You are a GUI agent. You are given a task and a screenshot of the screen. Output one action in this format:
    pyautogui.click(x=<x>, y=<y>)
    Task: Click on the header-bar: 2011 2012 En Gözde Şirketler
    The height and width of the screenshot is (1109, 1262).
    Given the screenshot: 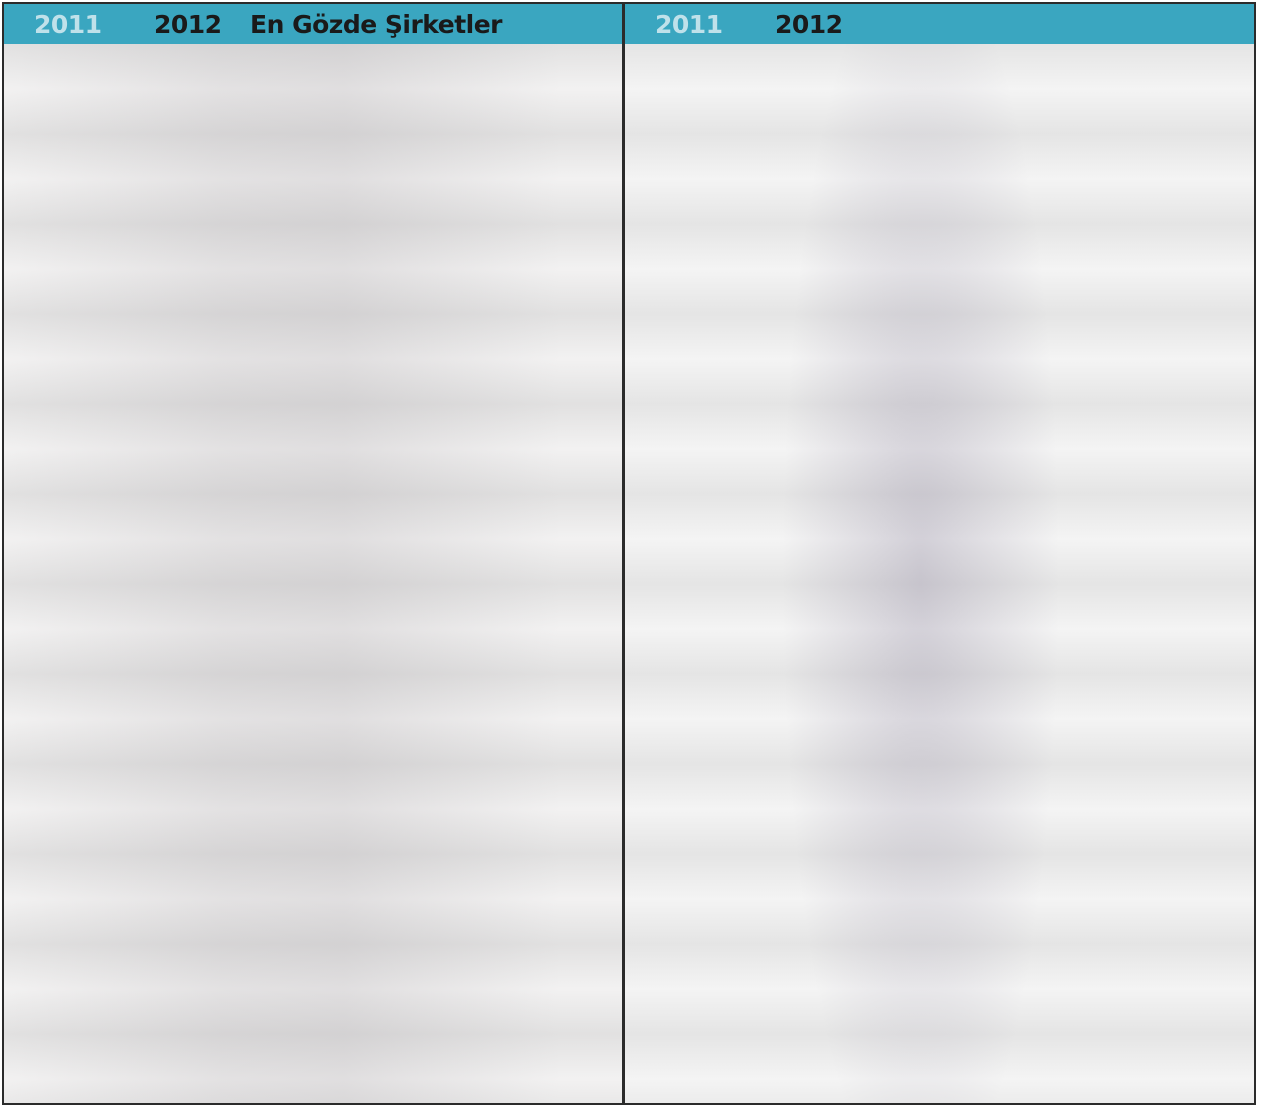 What is the action you would take?
    pyautogui.click(x=313, y=24)
    